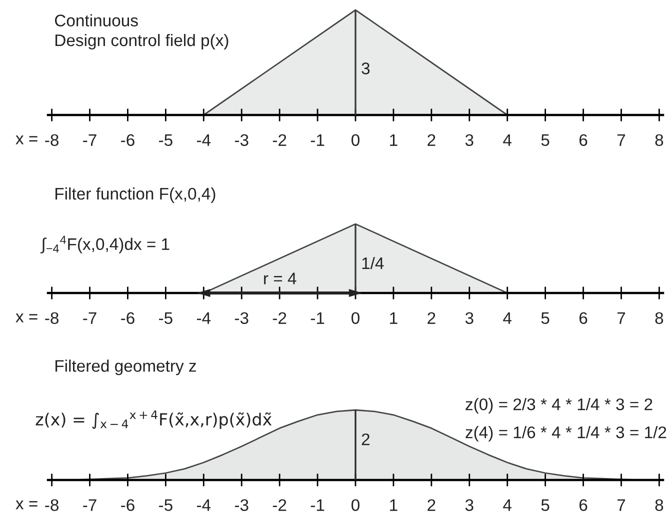 Image resolution: width=668 pixels, height=514 pixels. What do you see at coordinates (566, 434) in the screenshot?
I see `annotation: z(4) = 1/6 * 4 * 1/4 * 3 = 1/2` at bounding box center [566, 434].